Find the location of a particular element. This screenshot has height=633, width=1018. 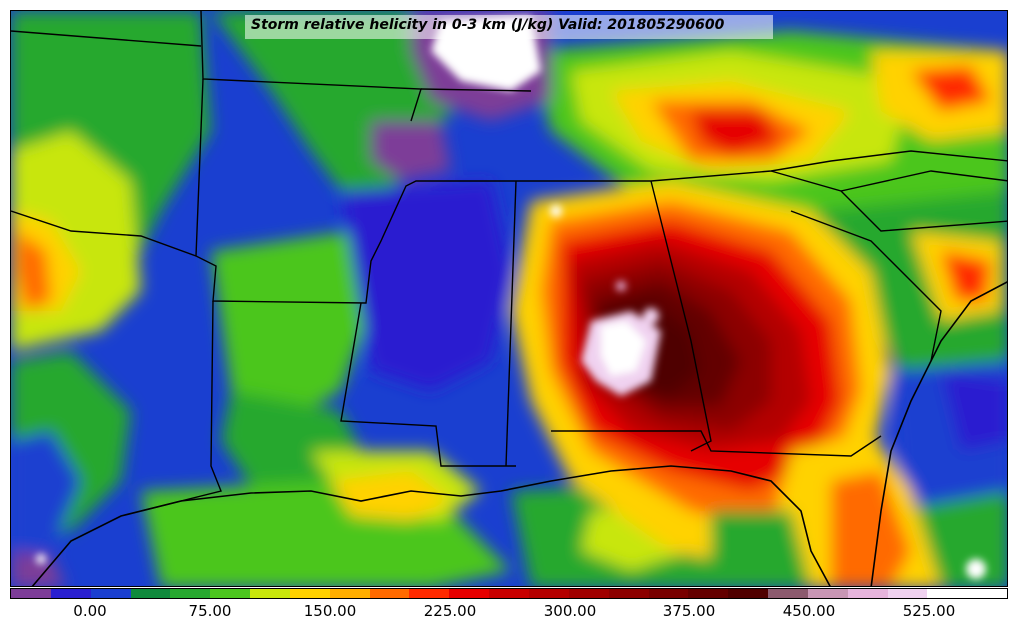

colorbar-tick-label: 300.00 is located at coordinates (570, 611).